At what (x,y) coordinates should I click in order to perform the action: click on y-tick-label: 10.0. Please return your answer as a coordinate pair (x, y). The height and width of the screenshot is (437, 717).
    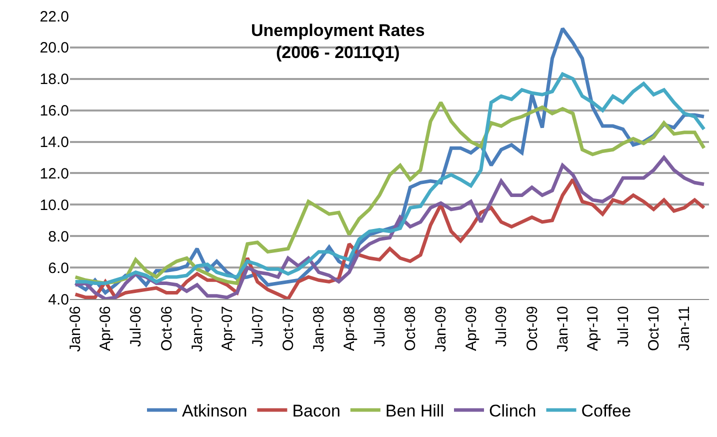
    Looking at the image, I should click on (54, 205).